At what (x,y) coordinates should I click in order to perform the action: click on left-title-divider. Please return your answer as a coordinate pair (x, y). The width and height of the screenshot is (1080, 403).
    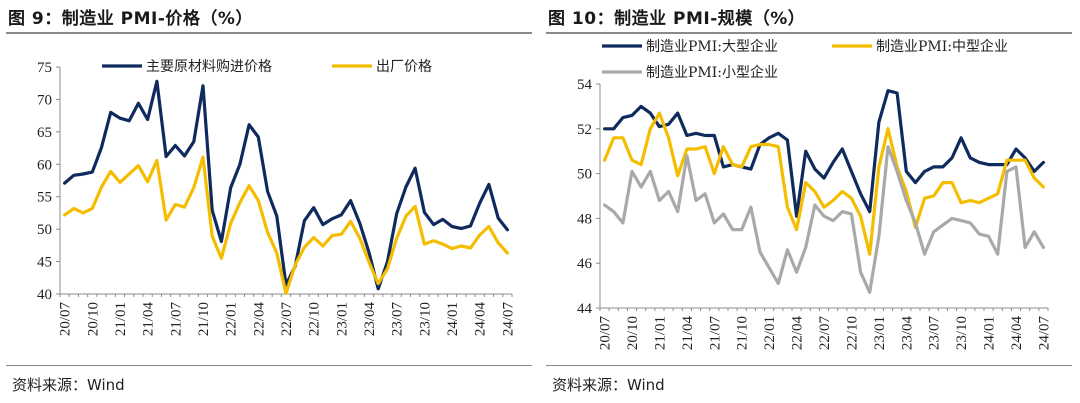
    Looking at the image, I should click on (269, 33).